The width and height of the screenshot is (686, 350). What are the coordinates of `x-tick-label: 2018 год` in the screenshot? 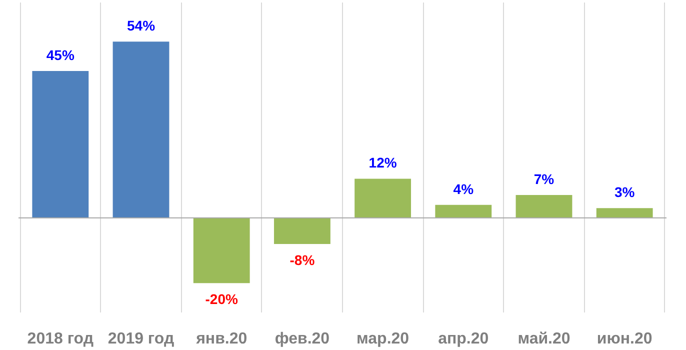 It's located at (60, 339).